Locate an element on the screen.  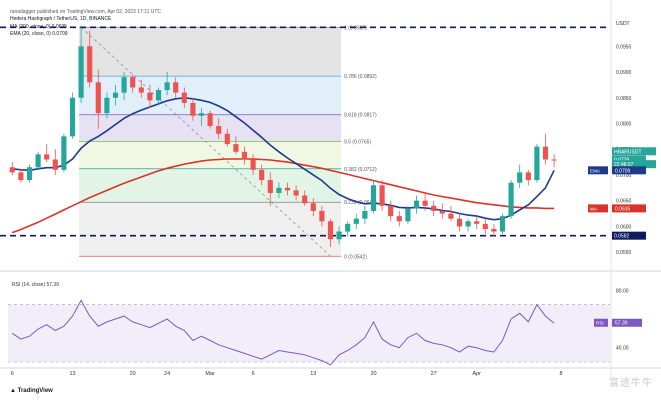
x-tick-label: Mar is located at coordinates (210, 374).